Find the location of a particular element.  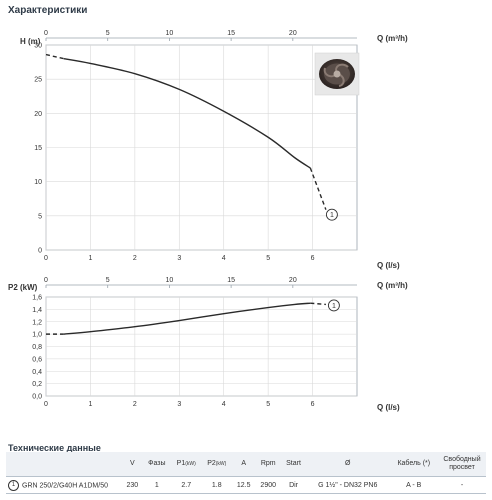

y-tick-label: 30 is located at coordinates (38, 46).